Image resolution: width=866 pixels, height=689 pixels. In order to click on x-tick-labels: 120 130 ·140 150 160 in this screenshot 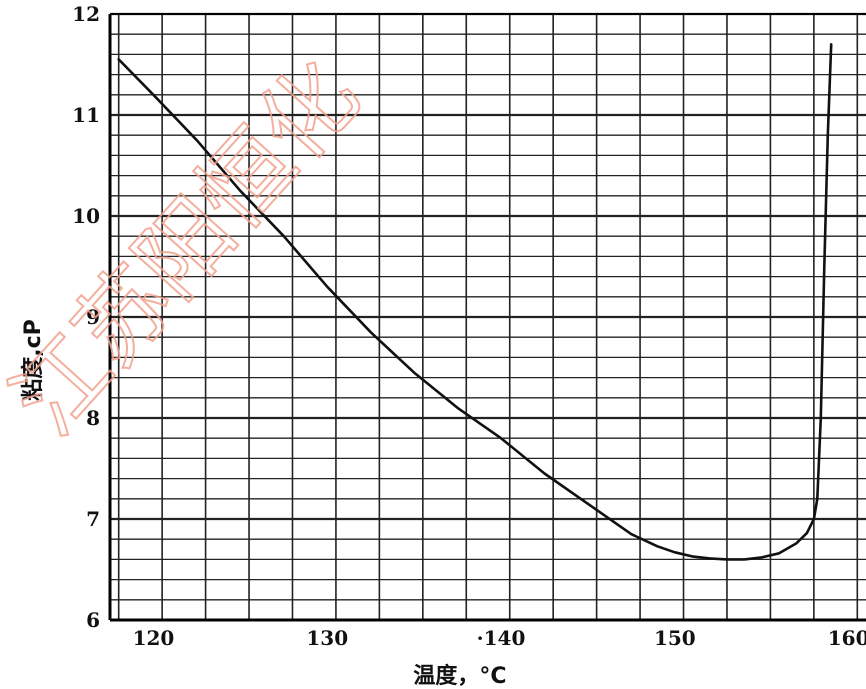, I will do `click(499, 638)`.